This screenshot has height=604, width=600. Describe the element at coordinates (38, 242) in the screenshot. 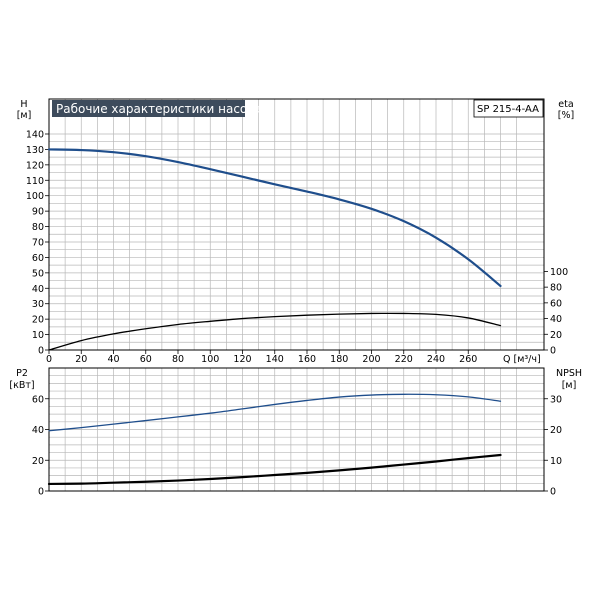

I see `y-left-tick-label: 70` at that location.